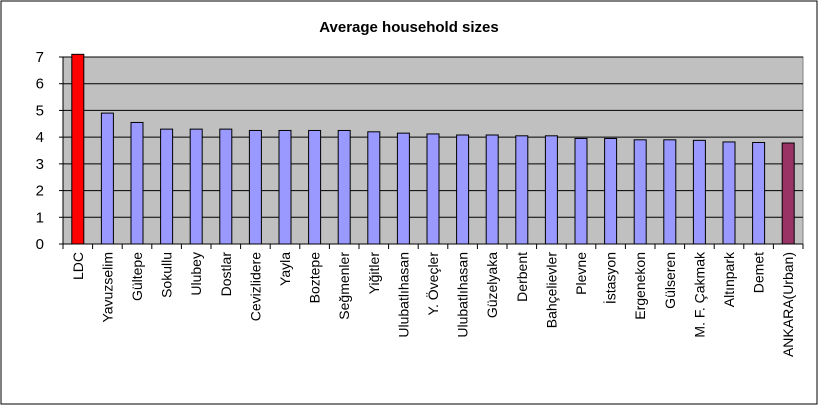  Describe the element at coordinates (40, 84) in the screenshot. I see `y-tick-label: 6` at that location.